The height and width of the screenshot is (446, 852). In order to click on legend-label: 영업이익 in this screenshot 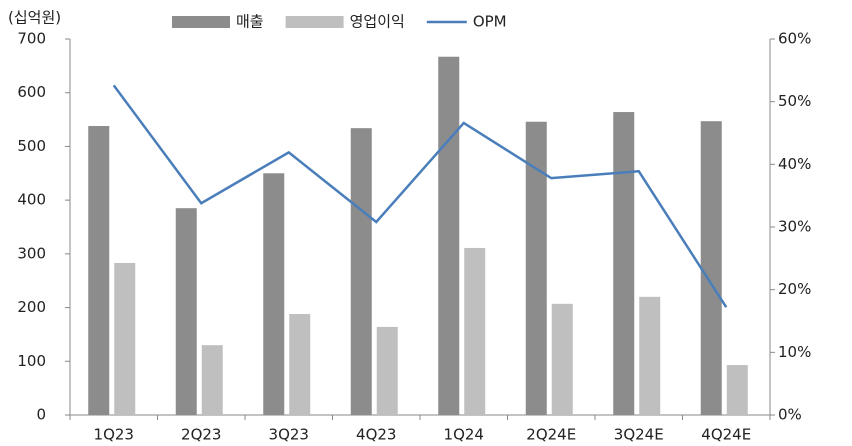, I will do `click(377, 22)`.